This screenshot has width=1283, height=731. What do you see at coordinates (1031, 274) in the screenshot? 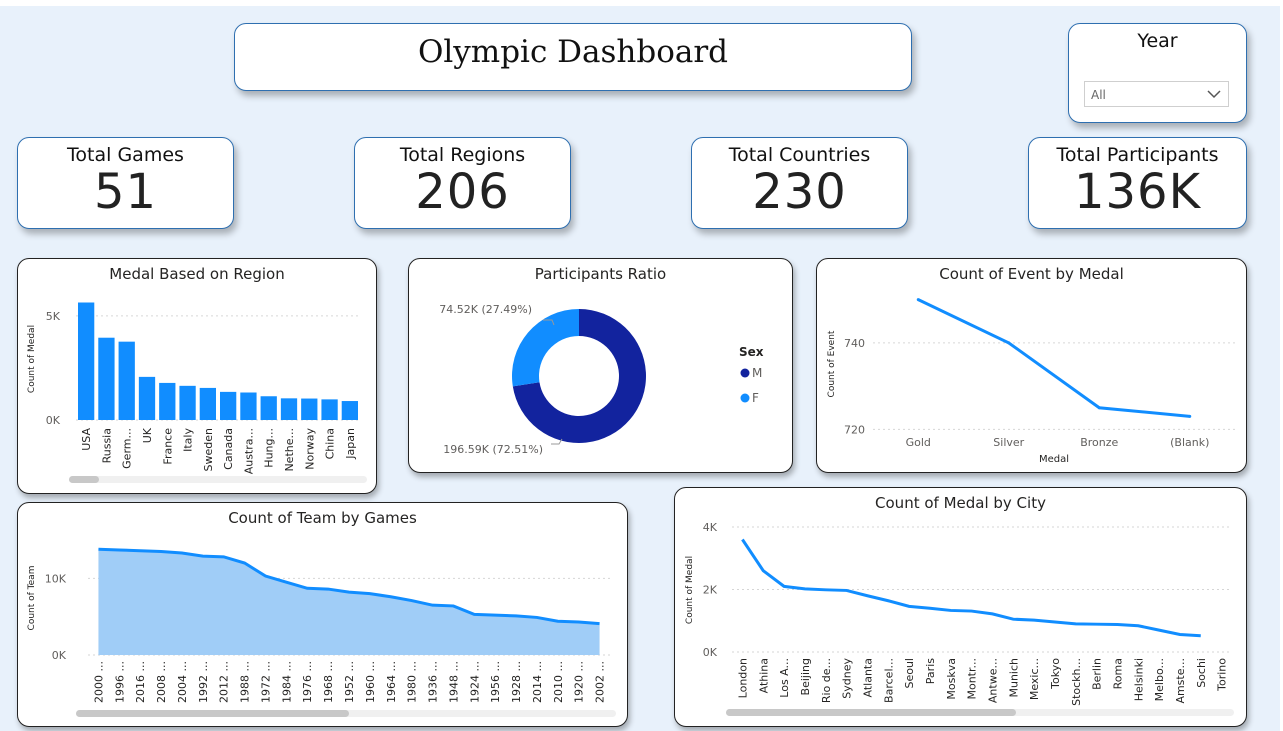
I see `chart-title: Count of Event by Medal` at bounding box center [1031, 274].